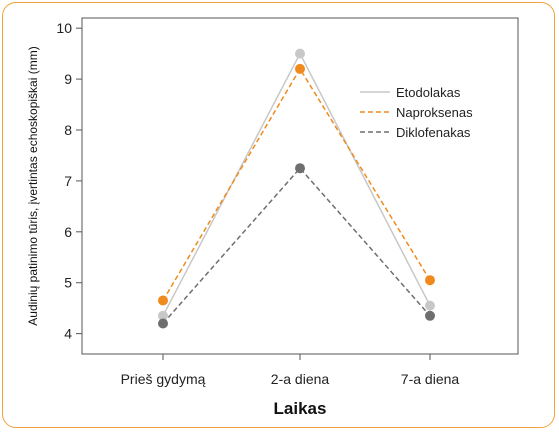 Image resolution: width=559 pixels, height=432 pixels. I want to click on y-tick-label: 8, so click(68, 130).